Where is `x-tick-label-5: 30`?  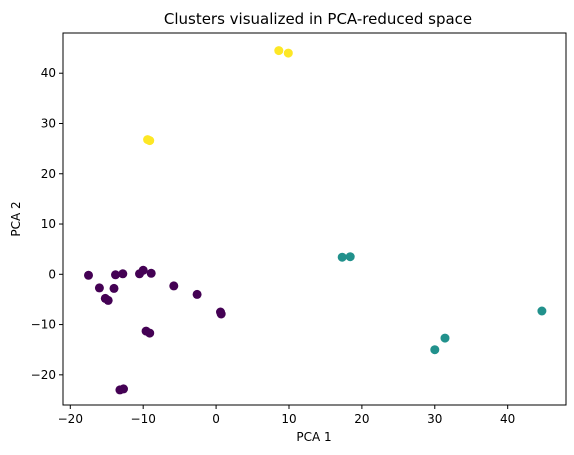
x-tick-label-5: 30 is located at coordinates (434, 419).